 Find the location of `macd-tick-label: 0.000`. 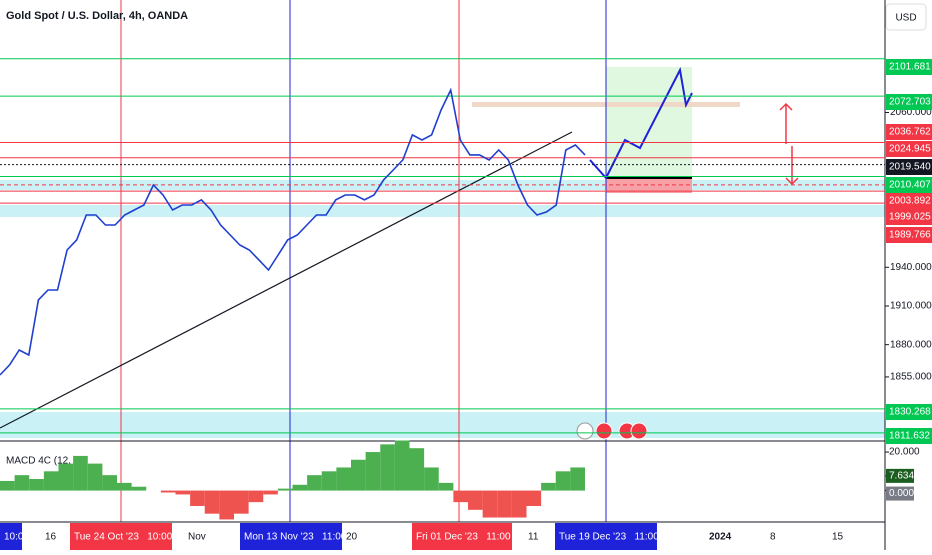

macd-tick-label: 0.000 is located at coordinates (901, 493).